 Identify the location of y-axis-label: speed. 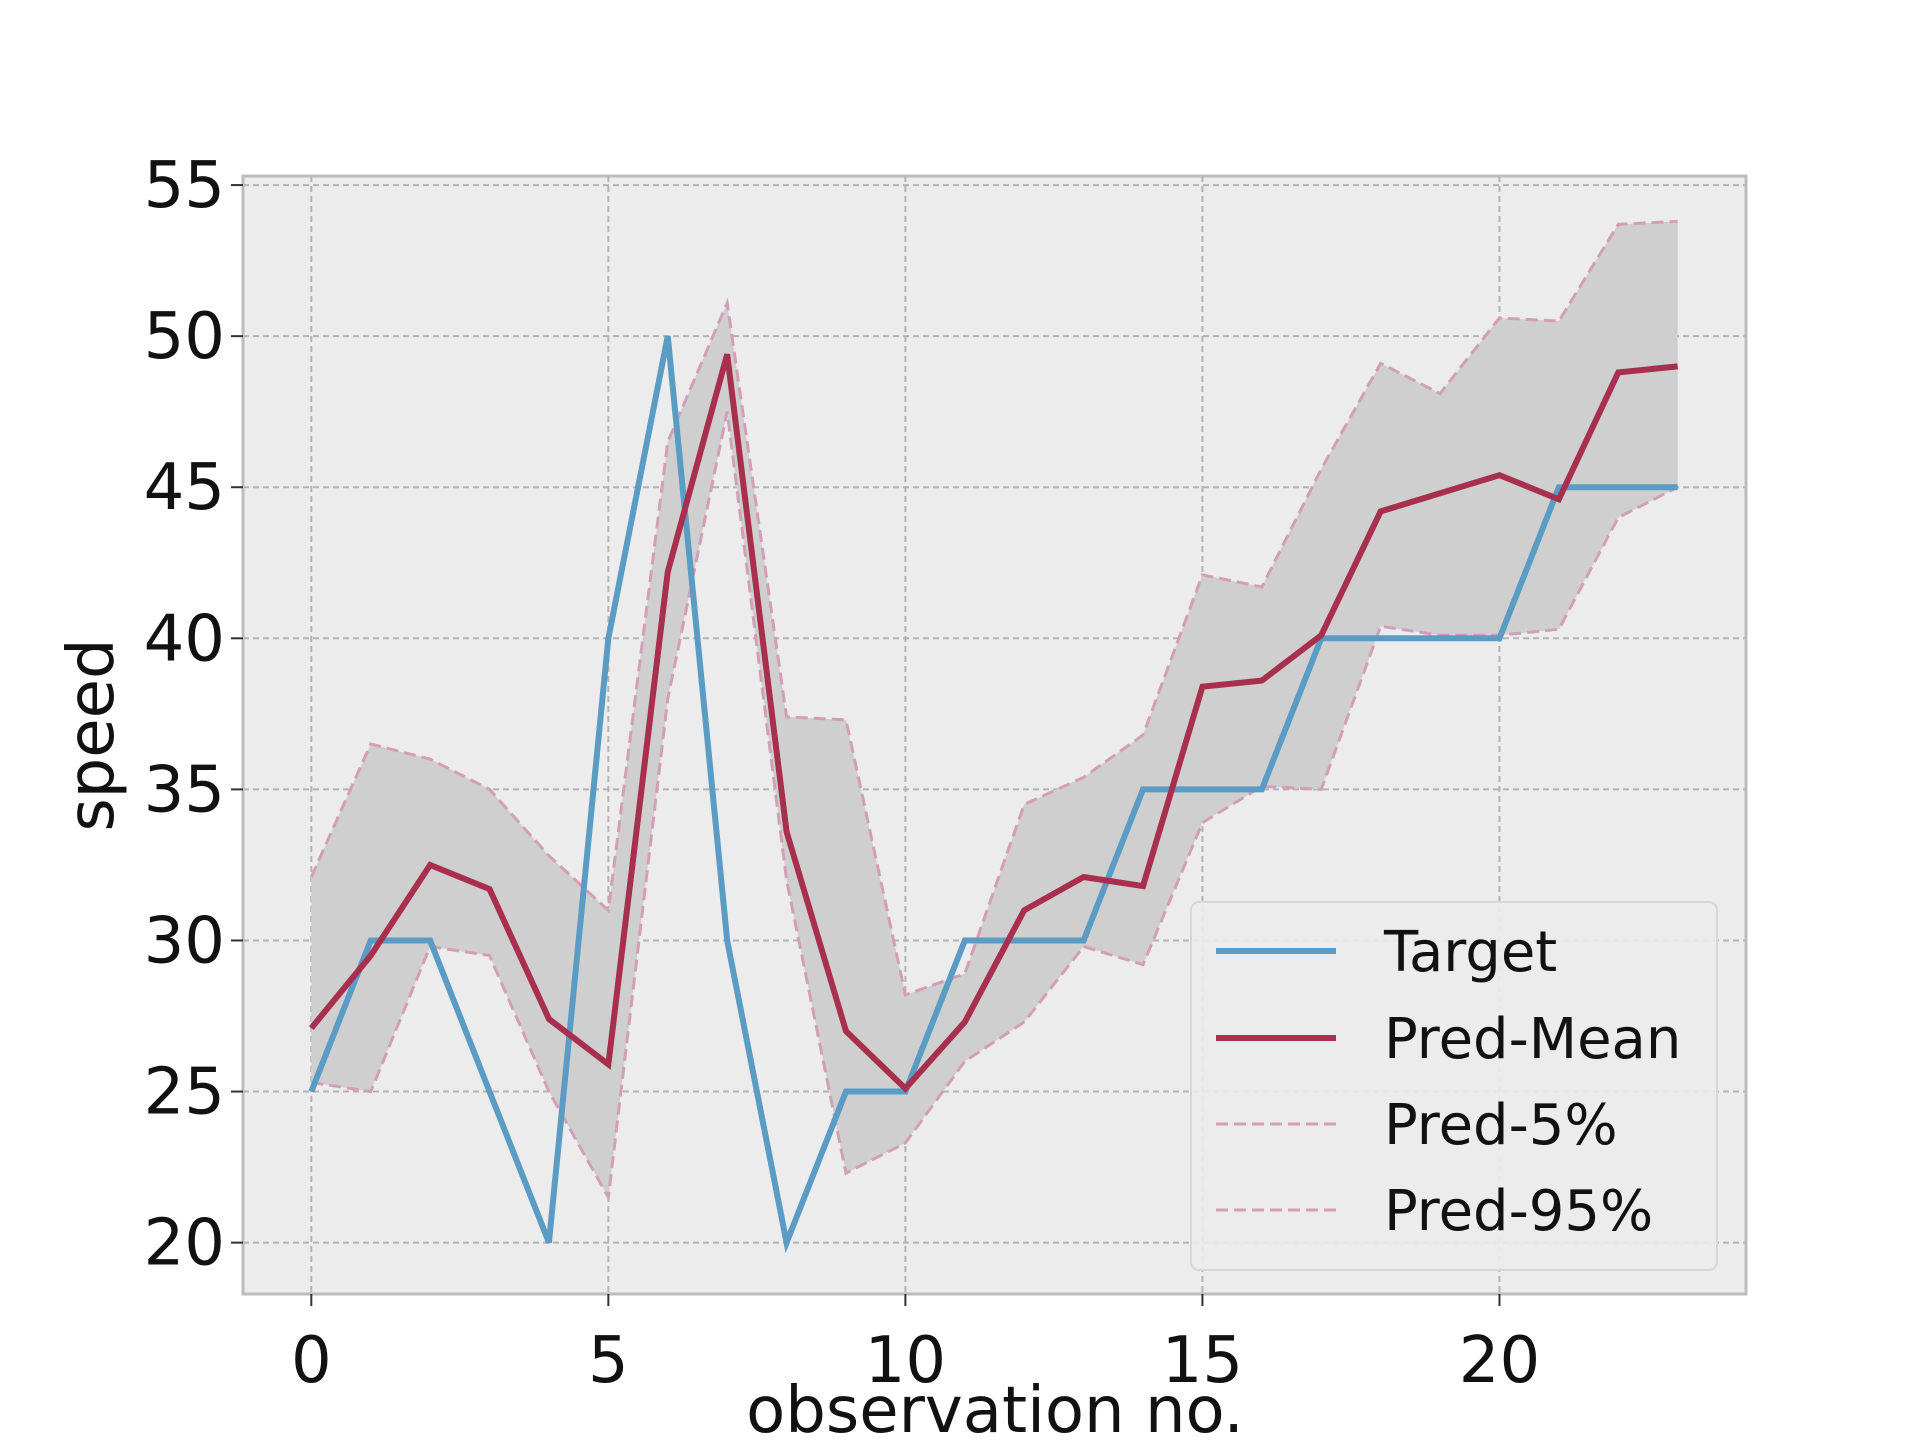
(92, 734).